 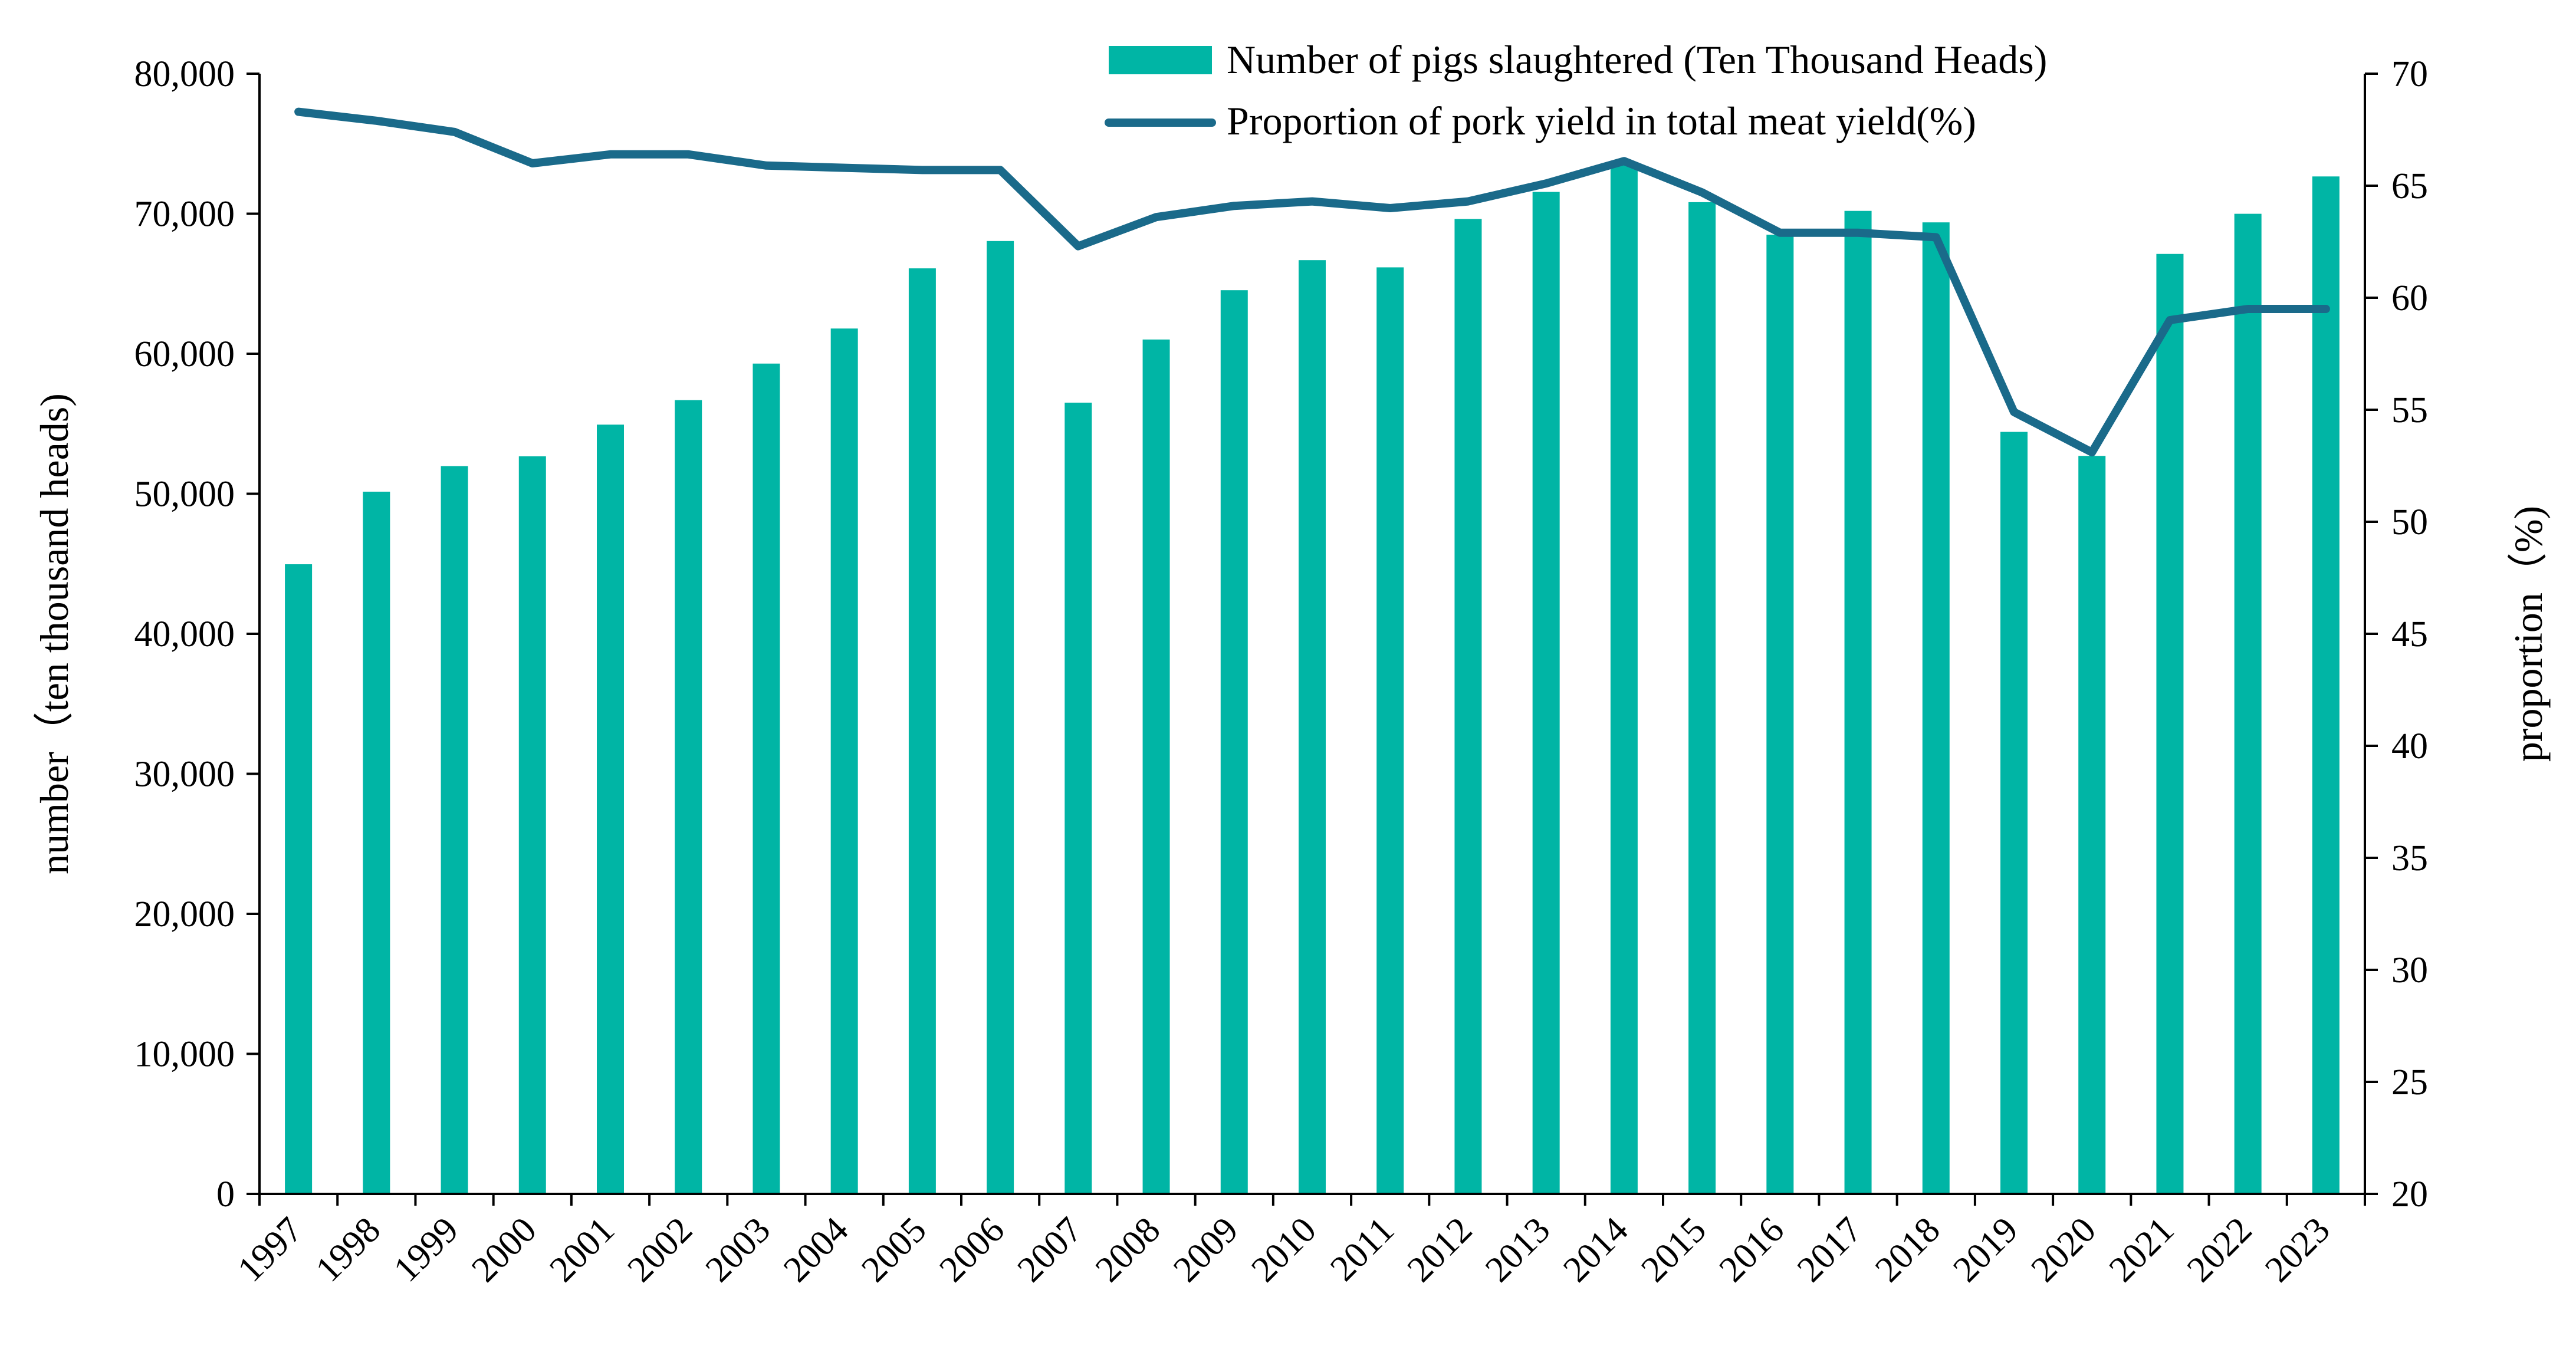 I want to click on x-tick-label: 2020, so click(x=2063, y=1250).